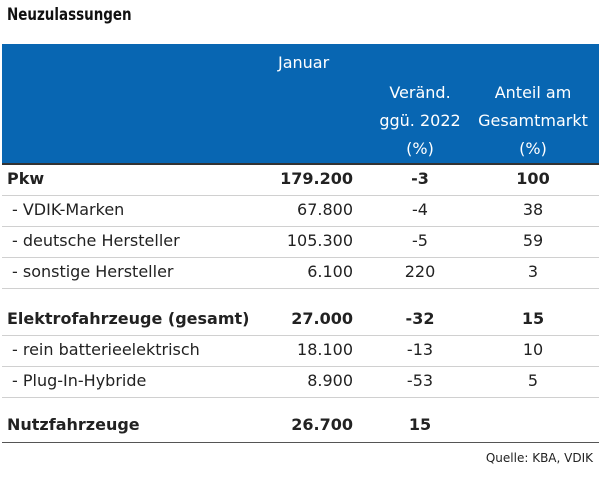 Image resolution: width=605 pixels, height=477 pixels. Describe the element at coordinates (322, 318) in the screenshot. I see `row-value: 27.000` at that location.